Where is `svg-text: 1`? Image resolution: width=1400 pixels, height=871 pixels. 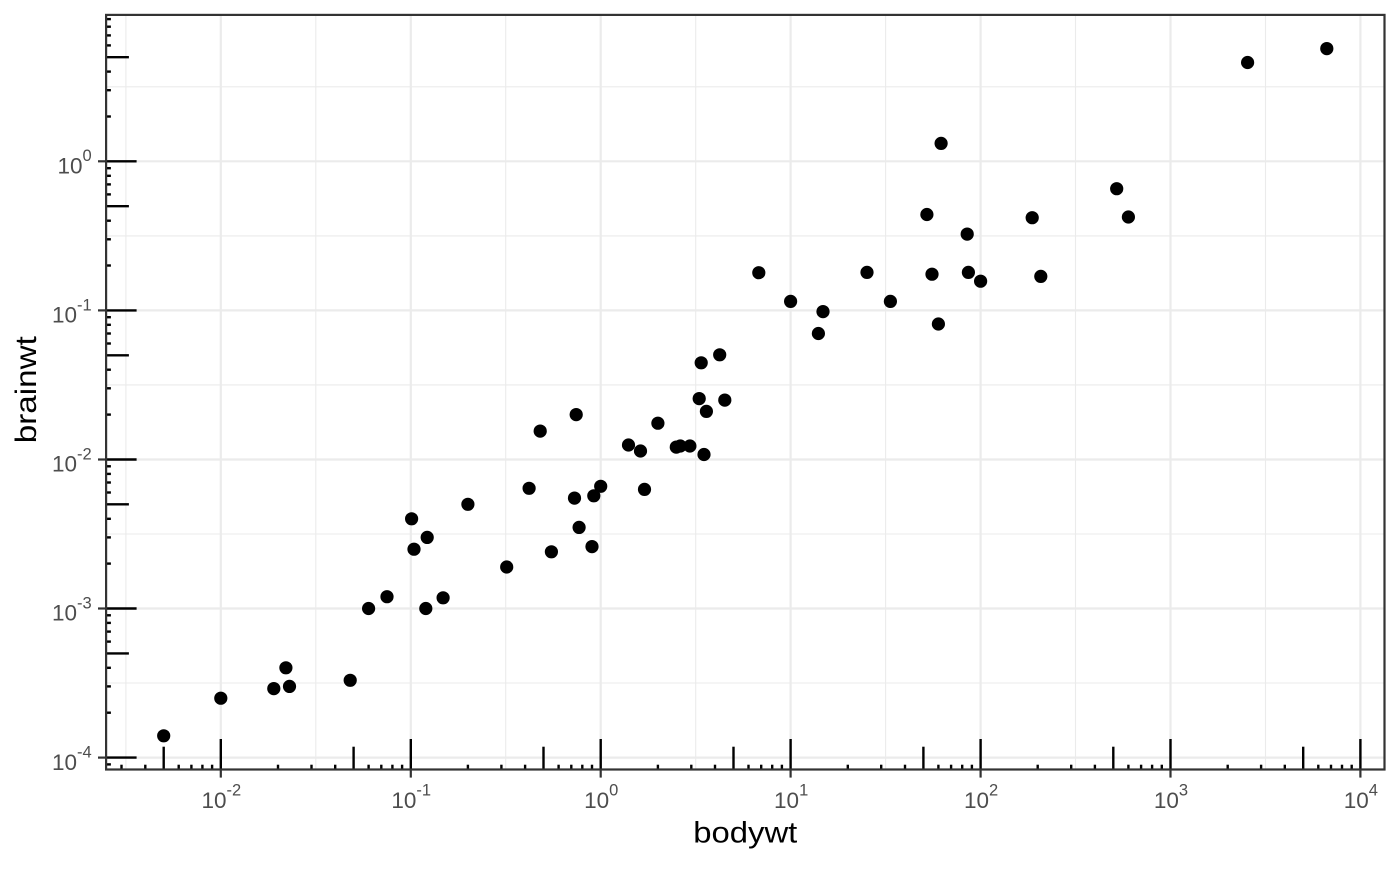
svg-text: 1 is located at coordinates (803, 791).